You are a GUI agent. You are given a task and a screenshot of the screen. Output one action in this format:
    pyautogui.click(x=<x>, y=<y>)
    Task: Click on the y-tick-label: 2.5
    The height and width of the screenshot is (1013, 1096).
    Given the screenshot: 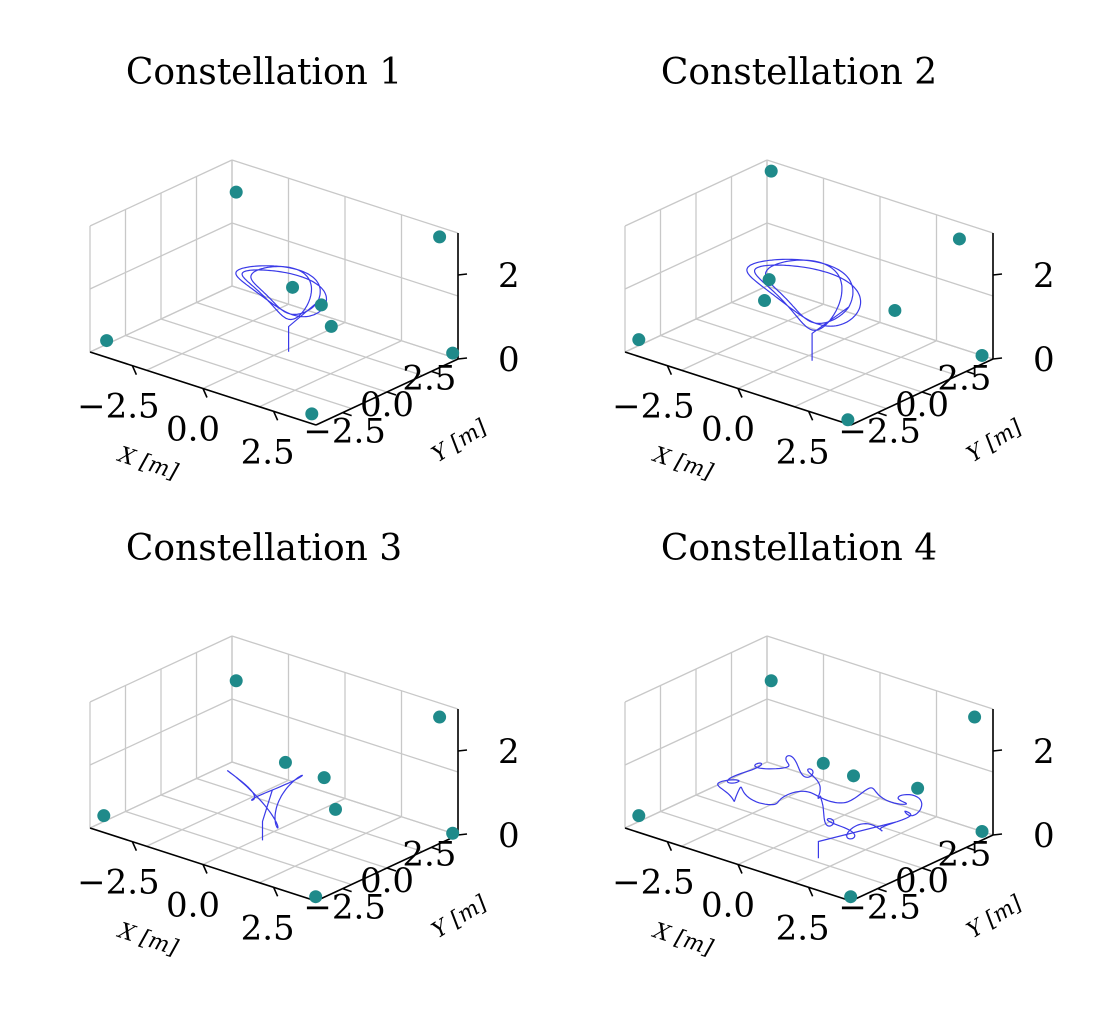 What is the action you would take?
    pyautogui.click(x=429, y=854)
    